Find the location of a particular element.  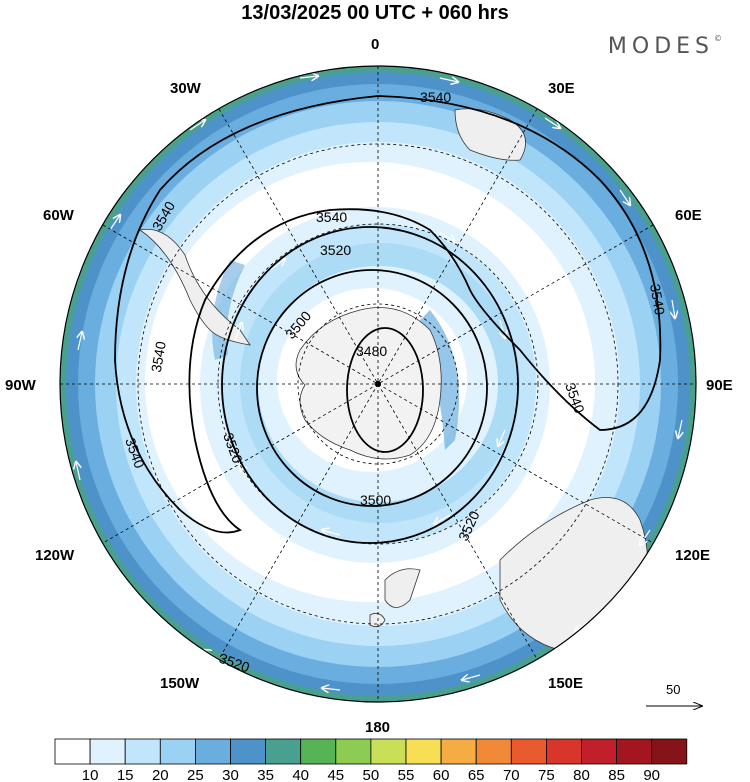

colorbar-label: 55 is located at coordinates (406, 774).